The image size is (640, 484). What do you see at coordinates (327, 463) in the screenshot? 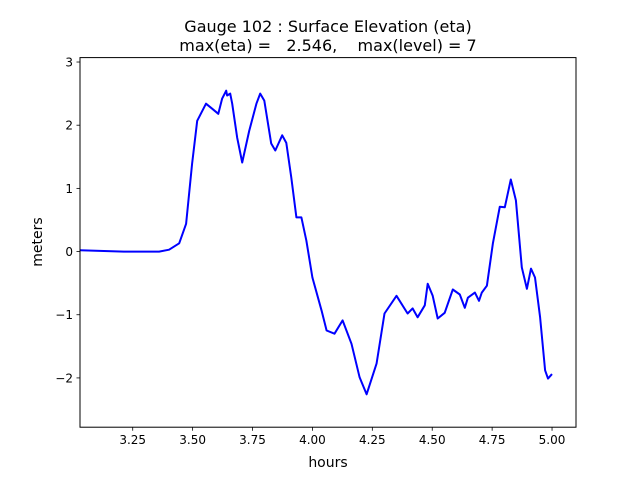
I see `x-axis-label: hours` at bounding box center [327, 463].